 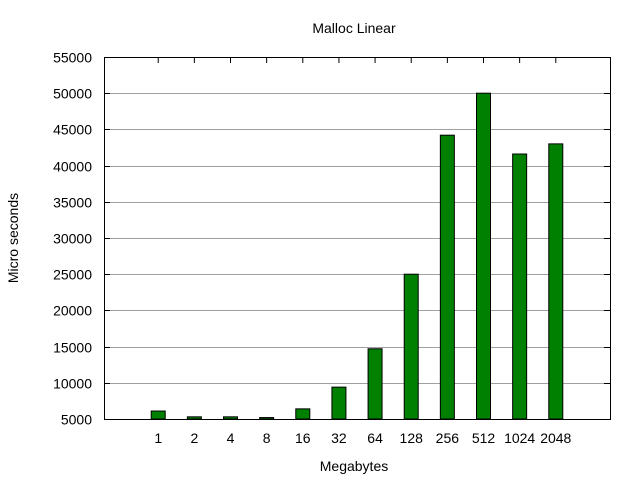 What do you see at coordinates (448, 438) in the screenshot?
I see `x-tick-label: 256` at bounding box center [448, 438].